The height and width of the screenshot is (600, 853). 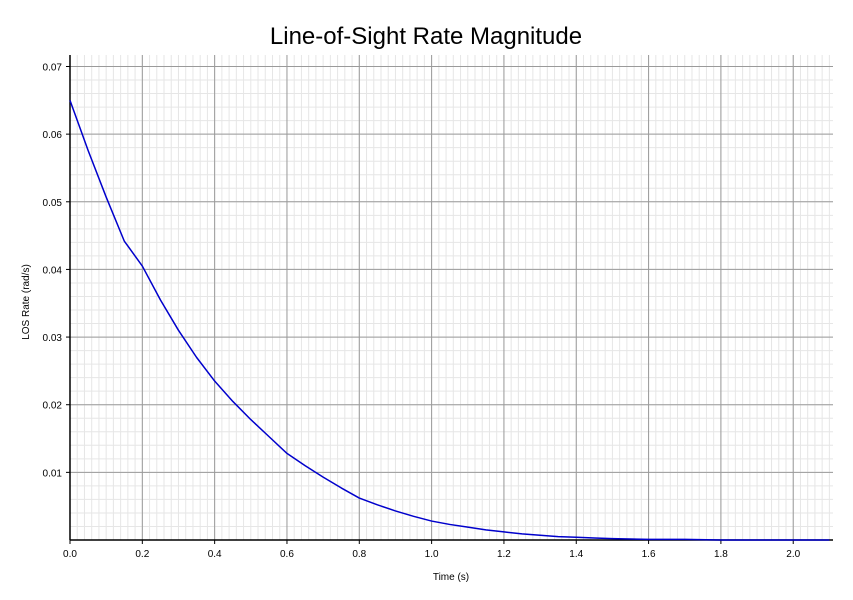 I want to click on y-tick-label: 0.06, so click(x=53, y=135).